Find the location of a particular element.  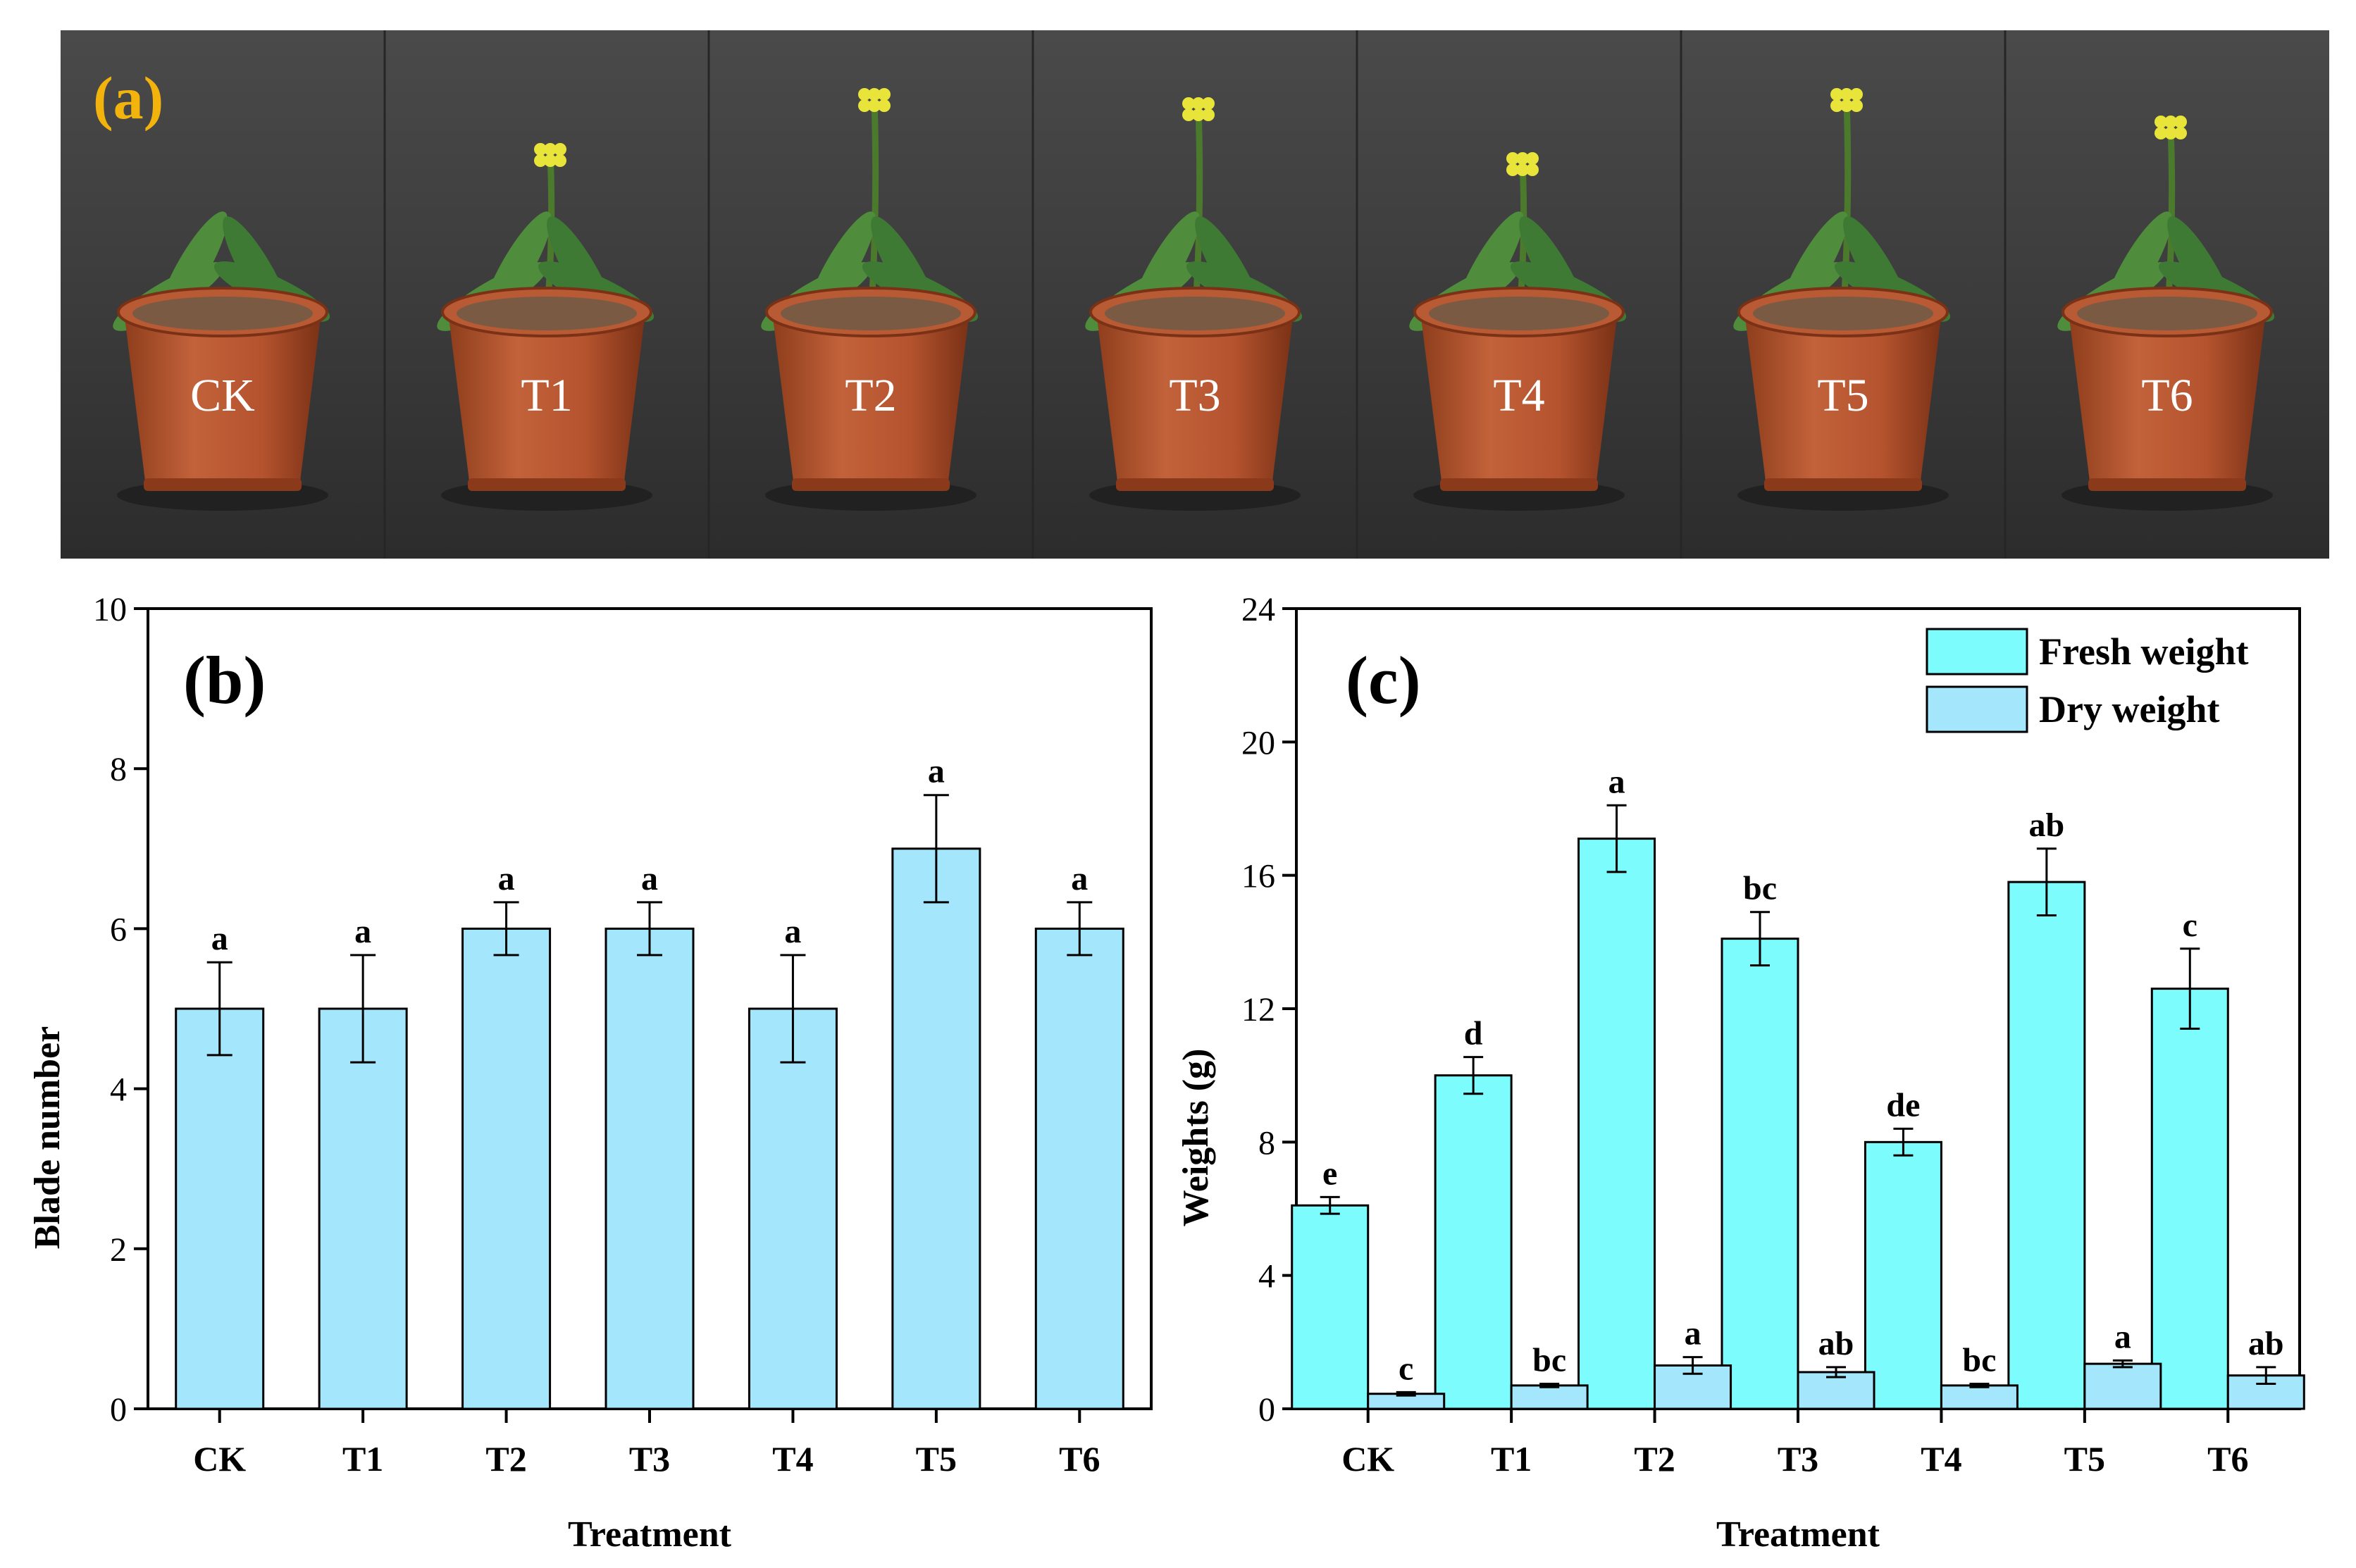

pot-ck: CK is located at coordinates (221, 361).